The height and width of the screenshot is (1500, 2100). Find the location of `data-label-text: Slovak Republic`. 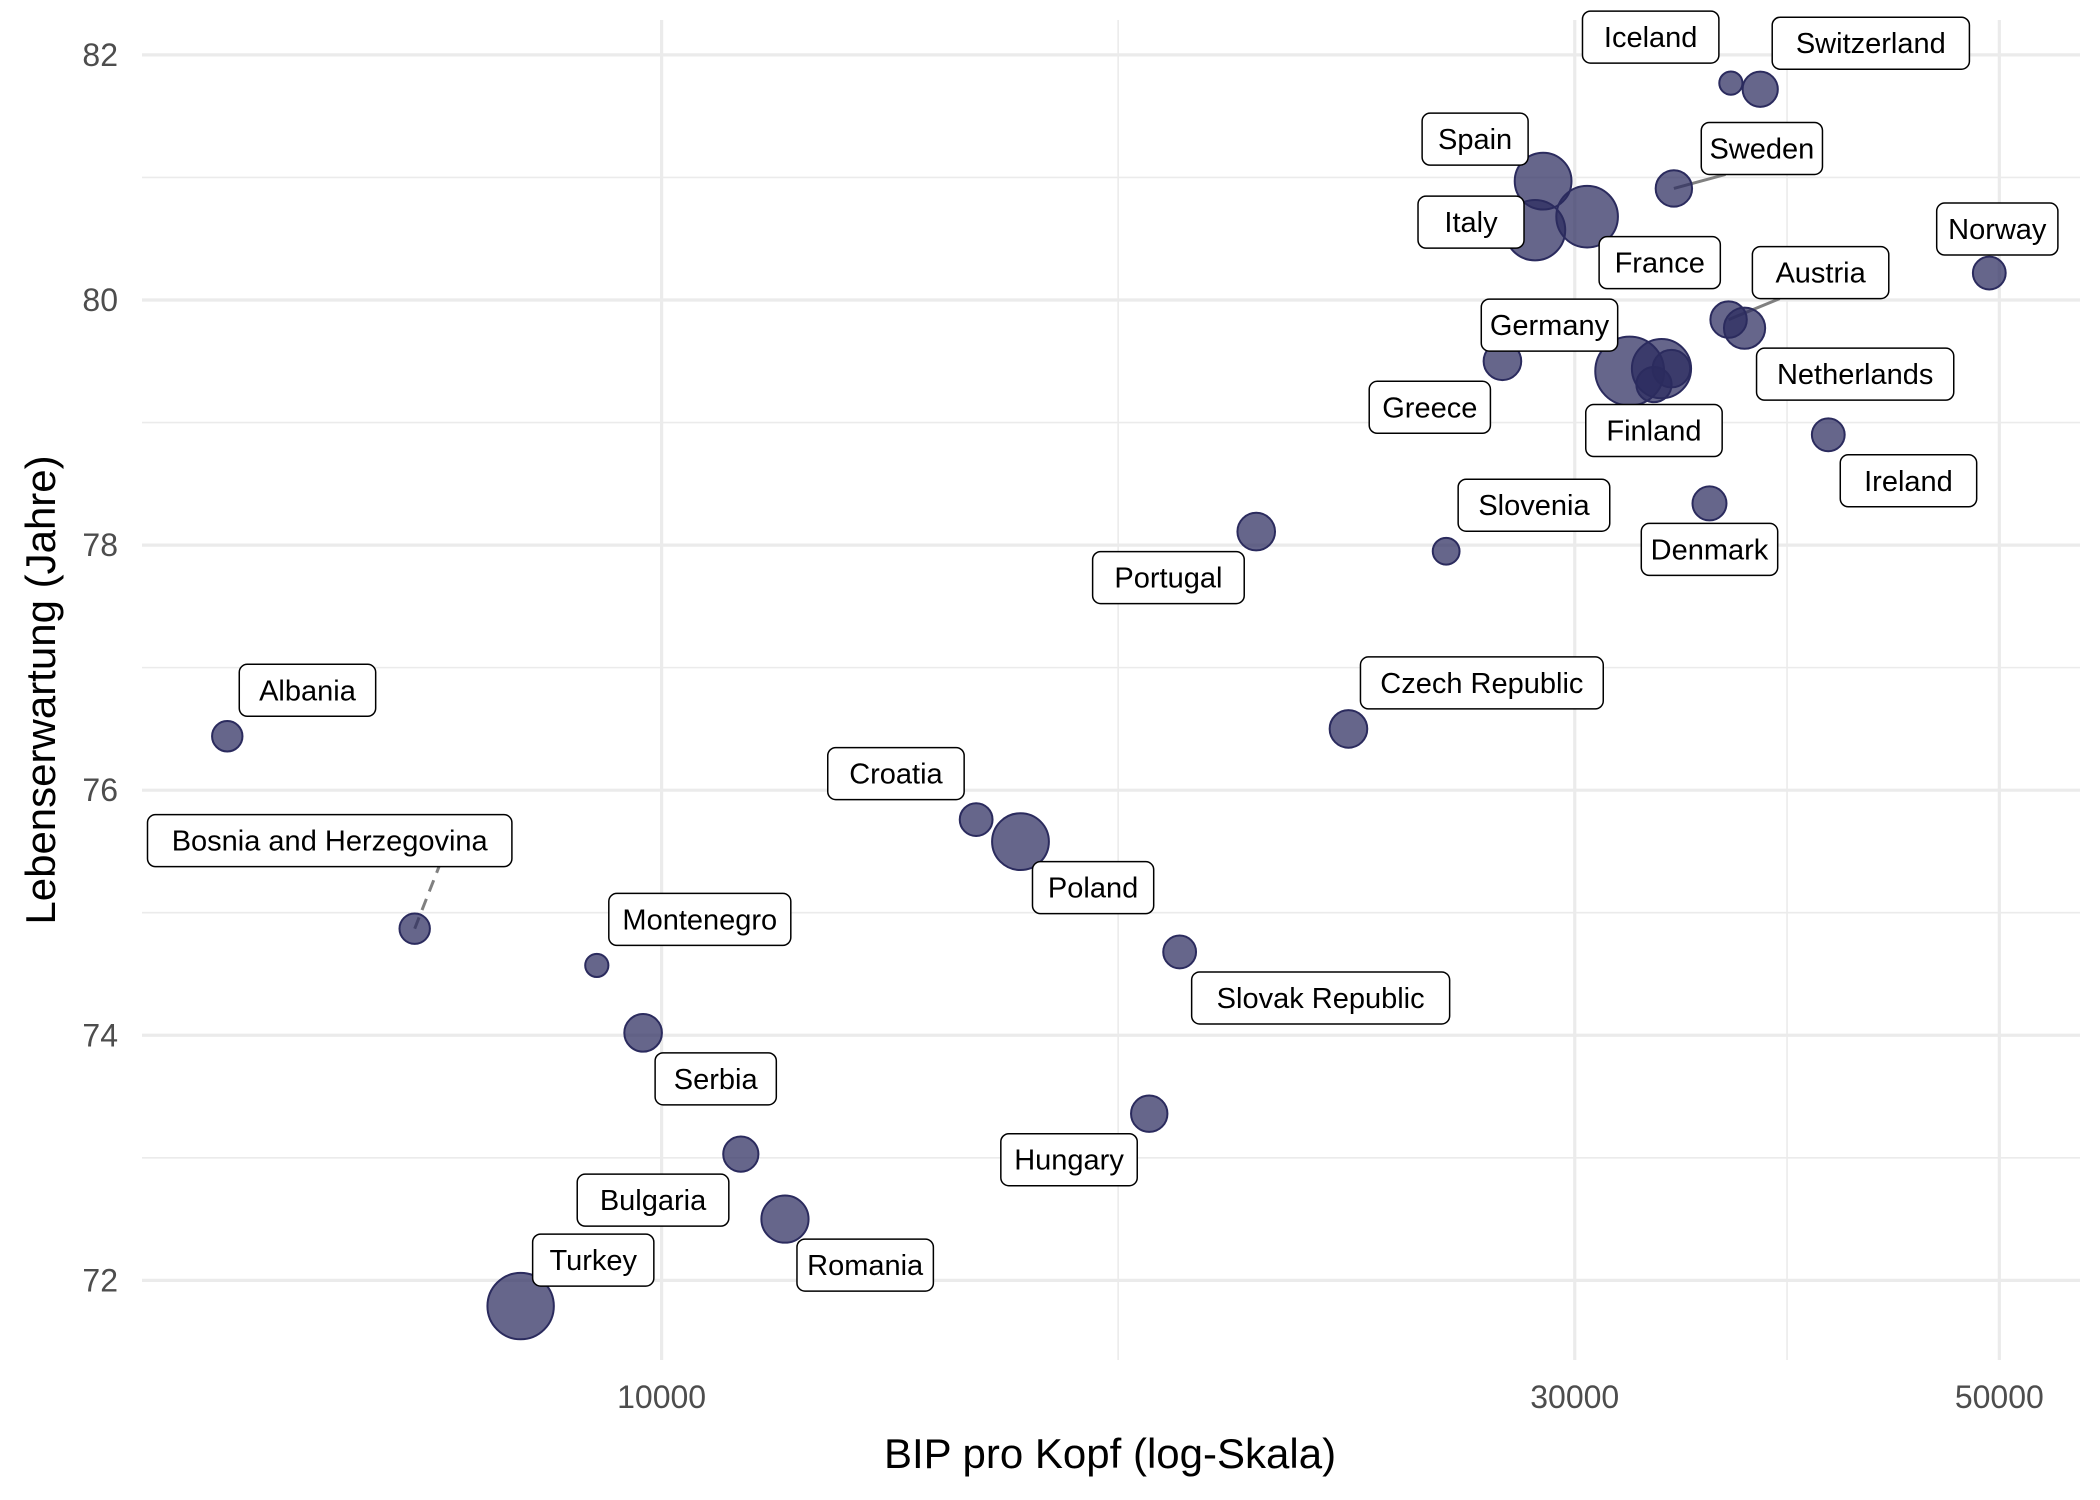

data-label-text: Slovak Republic is located at coordinates (1321, 999).